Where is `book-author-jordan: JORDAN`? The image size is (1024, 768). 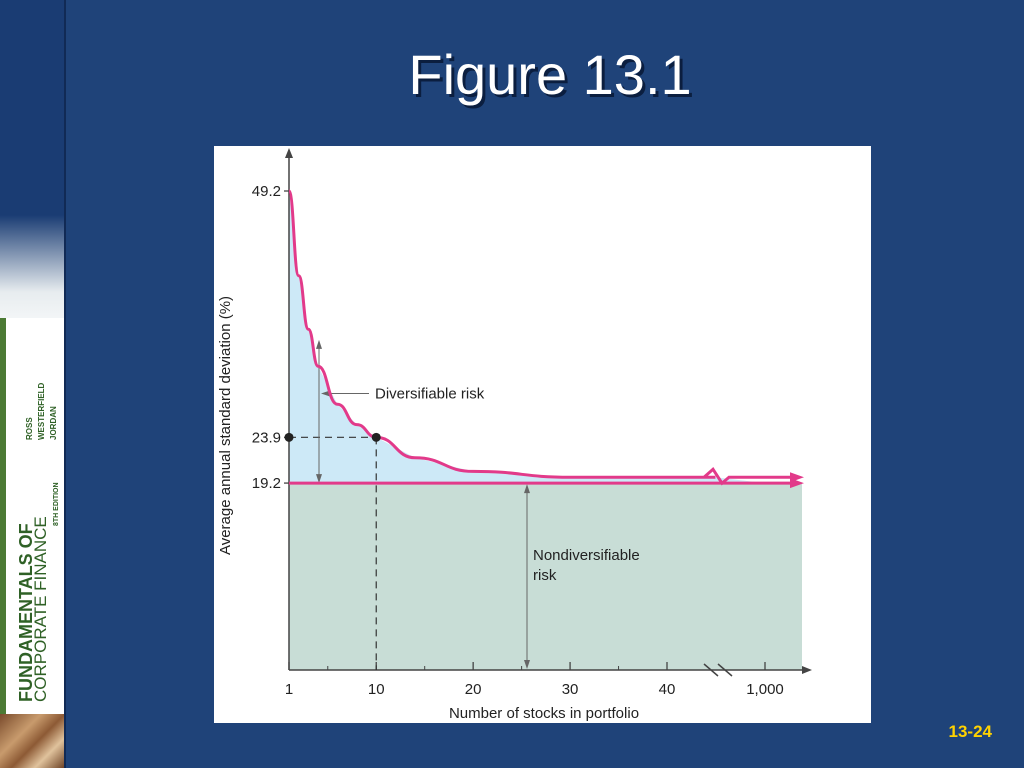
book-author-jordan: JORDAN is located at coordinates (53, 423).